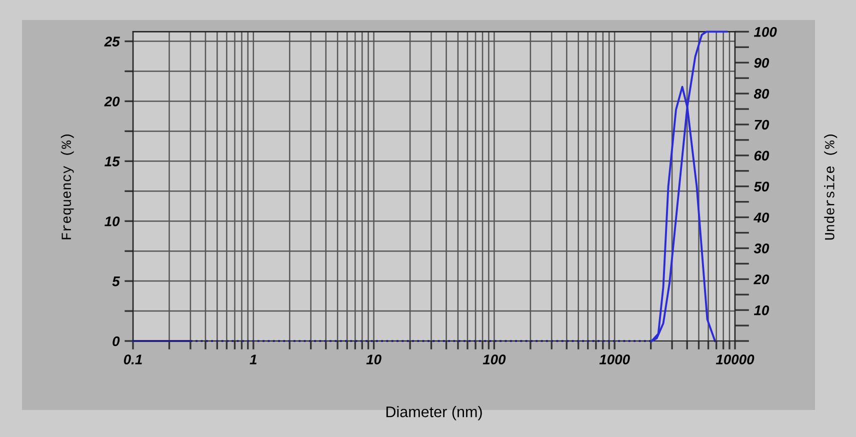  Describe the element at coordinates (762, 155) in the screenshot. I see `y2-tick-label: 60` at that location.